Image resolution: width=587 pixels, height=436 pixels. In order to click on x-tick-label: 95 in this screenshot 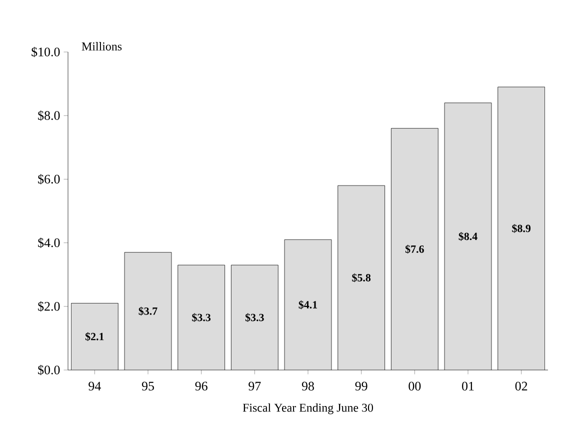, I will do `click(148, 386)`.